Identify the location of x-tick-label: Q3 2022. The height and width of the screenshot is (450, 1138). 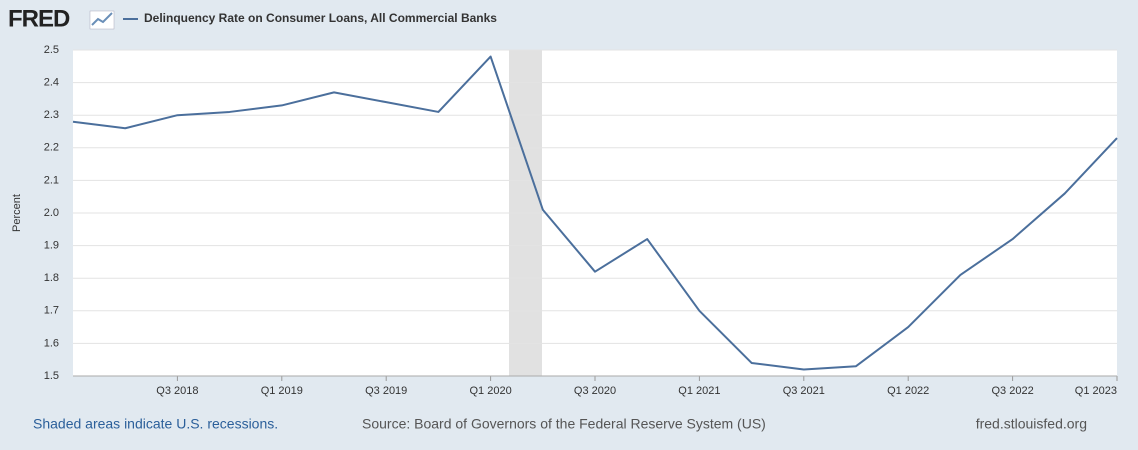
(1012, 391).